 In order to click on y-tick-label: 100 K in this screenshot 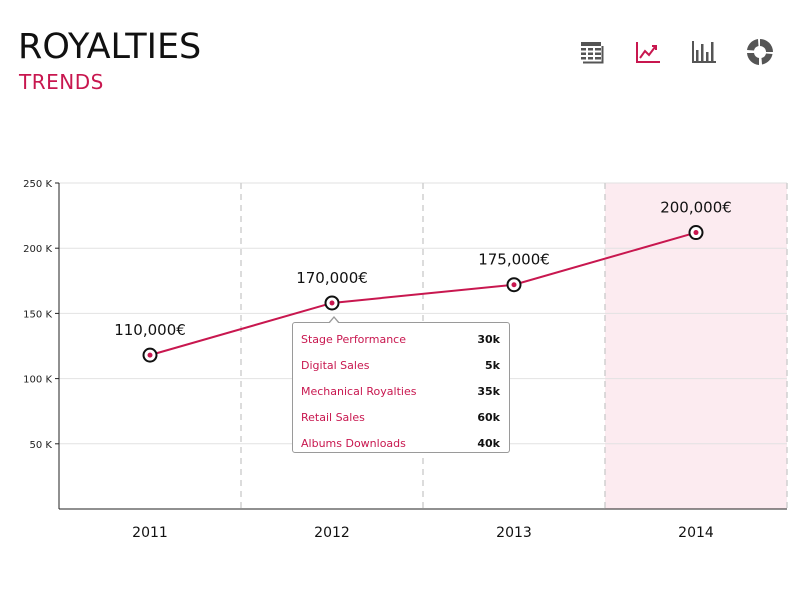, I will do `click(37, 380)`.